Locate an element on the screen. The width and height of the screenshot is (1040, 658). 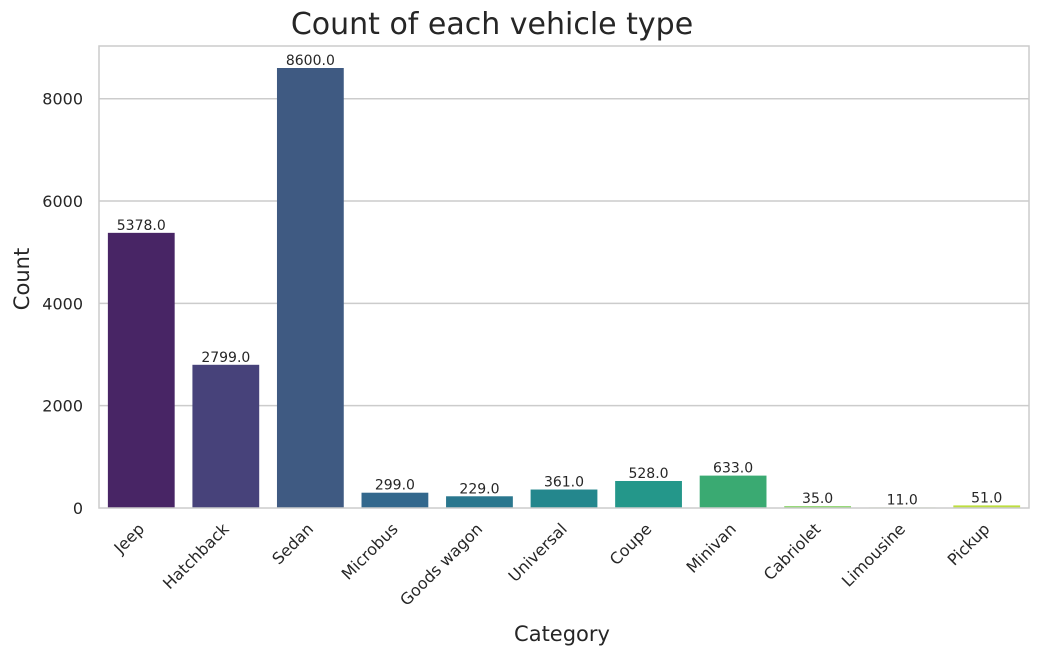
y-tick-labels: 0 2000 4000 6000 8000 is located at coordinates (62, 304).